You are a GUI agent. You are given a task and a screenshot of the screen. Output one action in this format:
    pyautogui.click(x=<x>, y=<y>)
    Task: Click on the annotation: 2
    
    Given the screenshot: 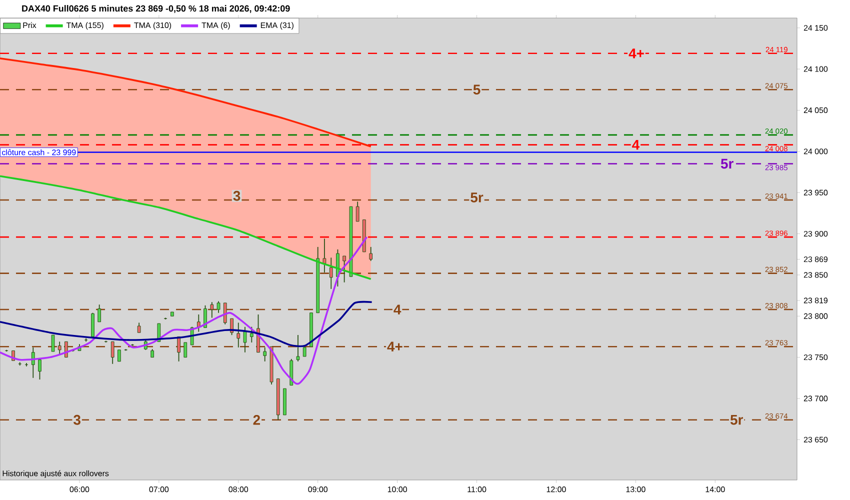 What is the action you would take?
    pyautogui.click(x=256, y=420)
    